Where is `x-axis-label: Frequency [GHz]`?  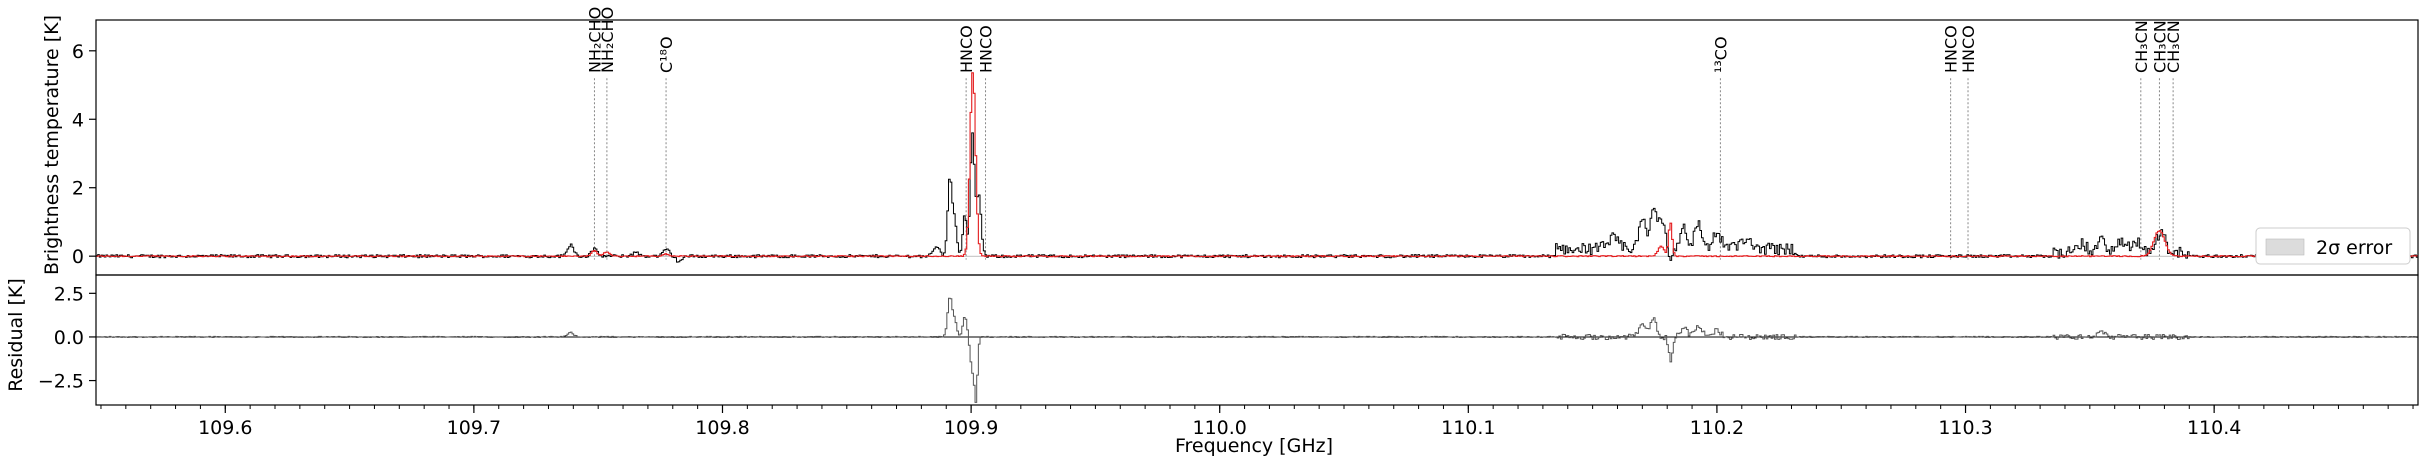 x-axis-label: Frequency [GHz] is located at coordinates (1254, 446).